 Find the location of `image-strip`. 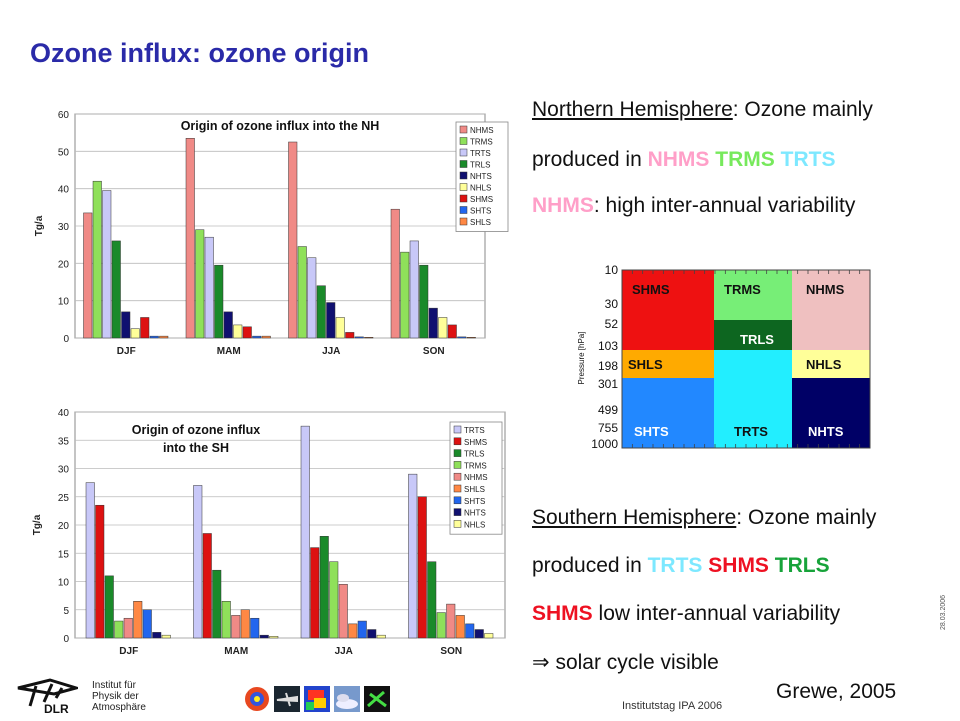

image-strip is located at coordinates (319, 700).